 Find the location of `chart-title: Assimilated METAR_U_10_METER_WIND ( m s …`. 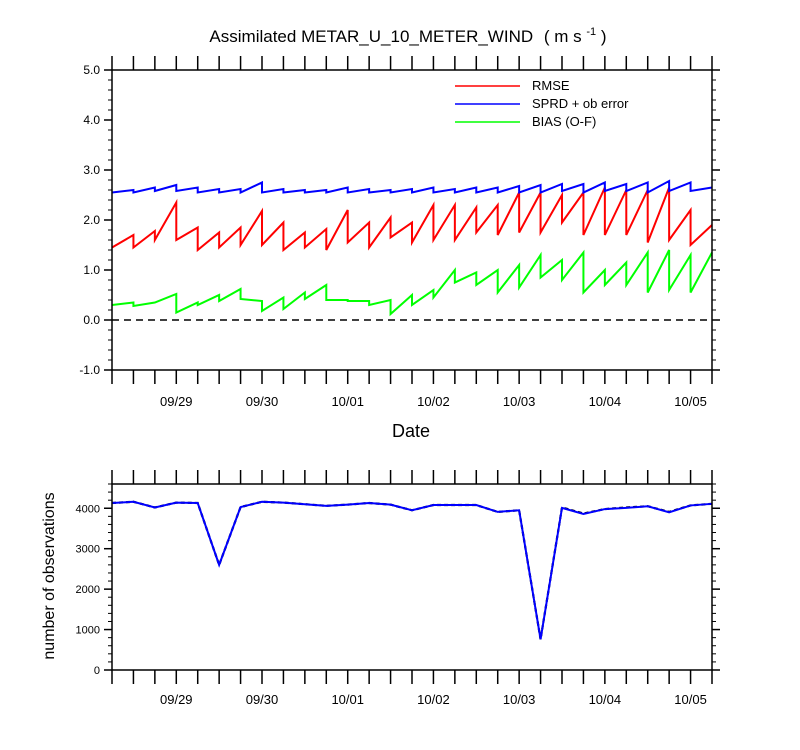

chart-title: Assimilated METAR_U_10_METER_WIND ( m s … is located at coordinates (407, 33).